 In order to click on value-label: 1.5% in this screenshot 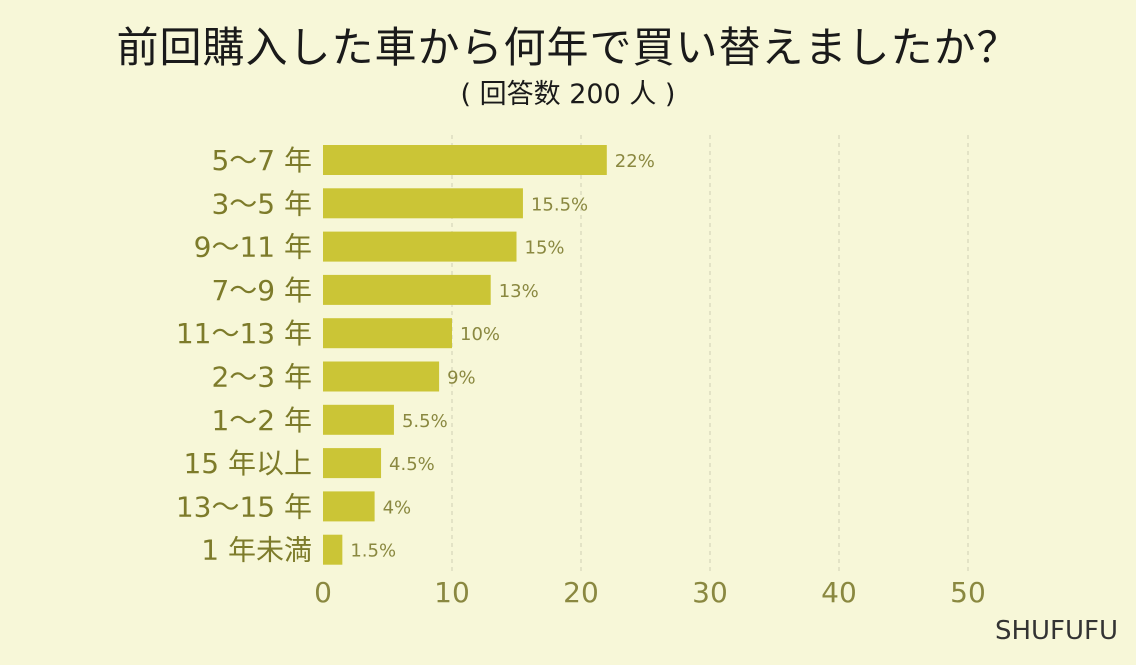, I will do `click(373, 551)`.